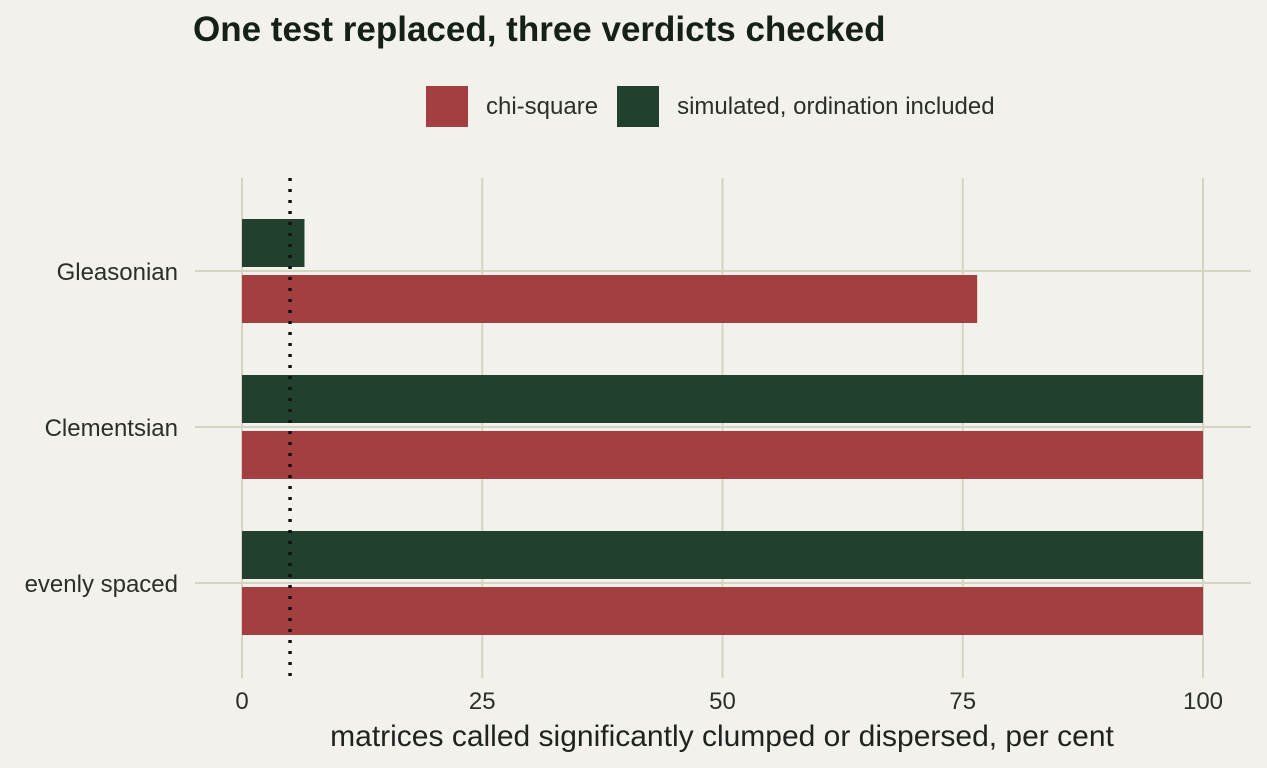 This screenshot has height=768, width=1267. I want to click on x-tick-label: 75, so click(962, 701).